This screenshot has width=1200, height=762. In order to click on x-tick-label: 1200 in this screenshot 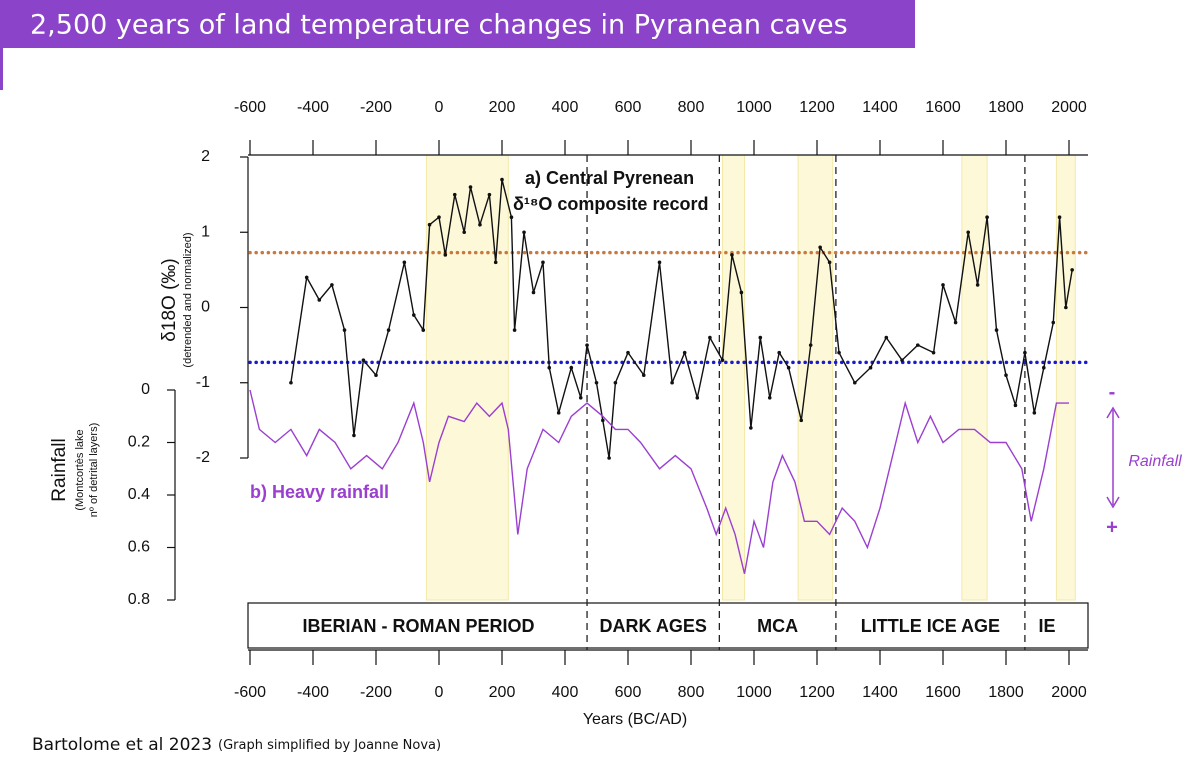, I will do `click(817, 107)`.